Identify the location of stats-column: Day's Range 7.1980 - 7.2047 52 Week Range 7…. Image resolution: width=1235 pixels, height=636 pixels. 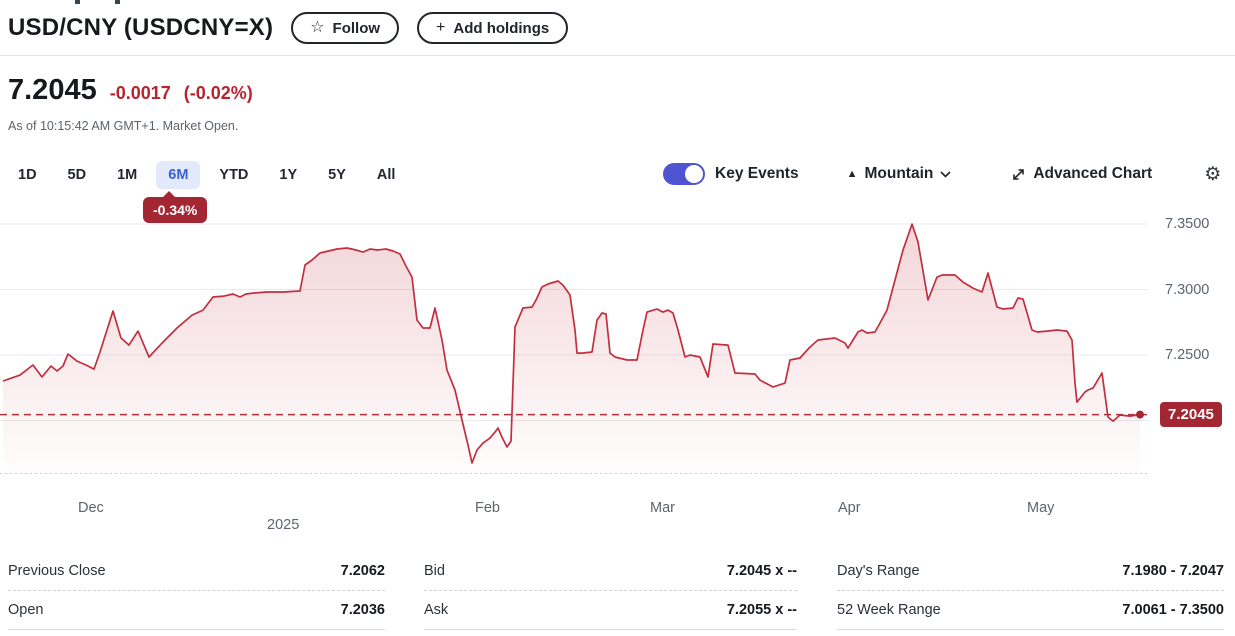
(1030, 591).